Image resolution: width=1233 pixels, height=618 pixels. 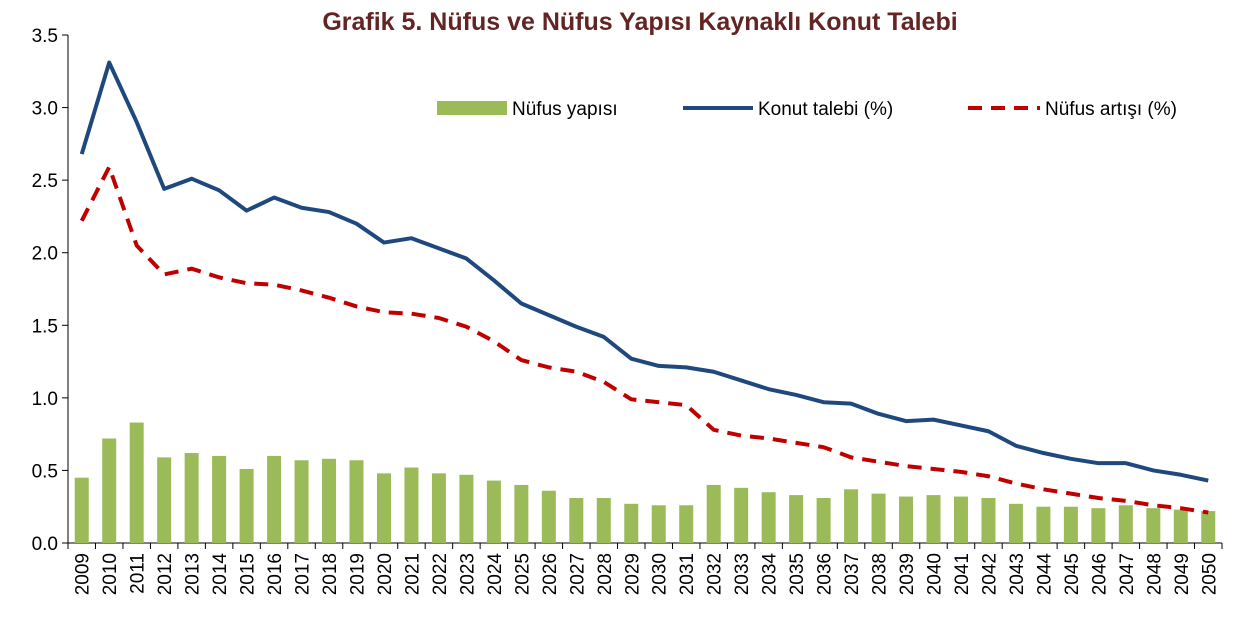 What do you see at coordinates (687, 574) in the screenshot?
I see `x-tick-label: 2031` at bounding box center [687, 574].